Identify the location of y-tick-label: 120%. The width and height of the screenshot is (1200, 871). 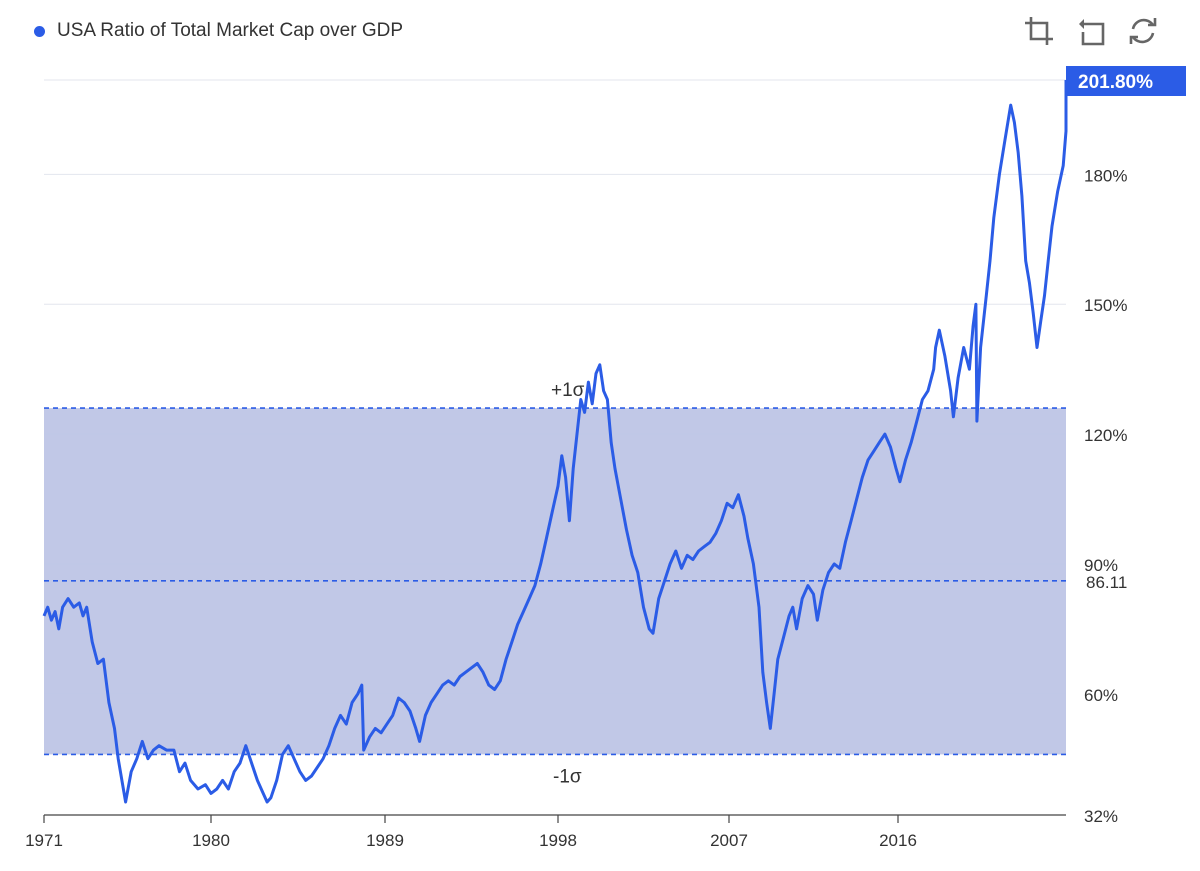
(1105, 435).